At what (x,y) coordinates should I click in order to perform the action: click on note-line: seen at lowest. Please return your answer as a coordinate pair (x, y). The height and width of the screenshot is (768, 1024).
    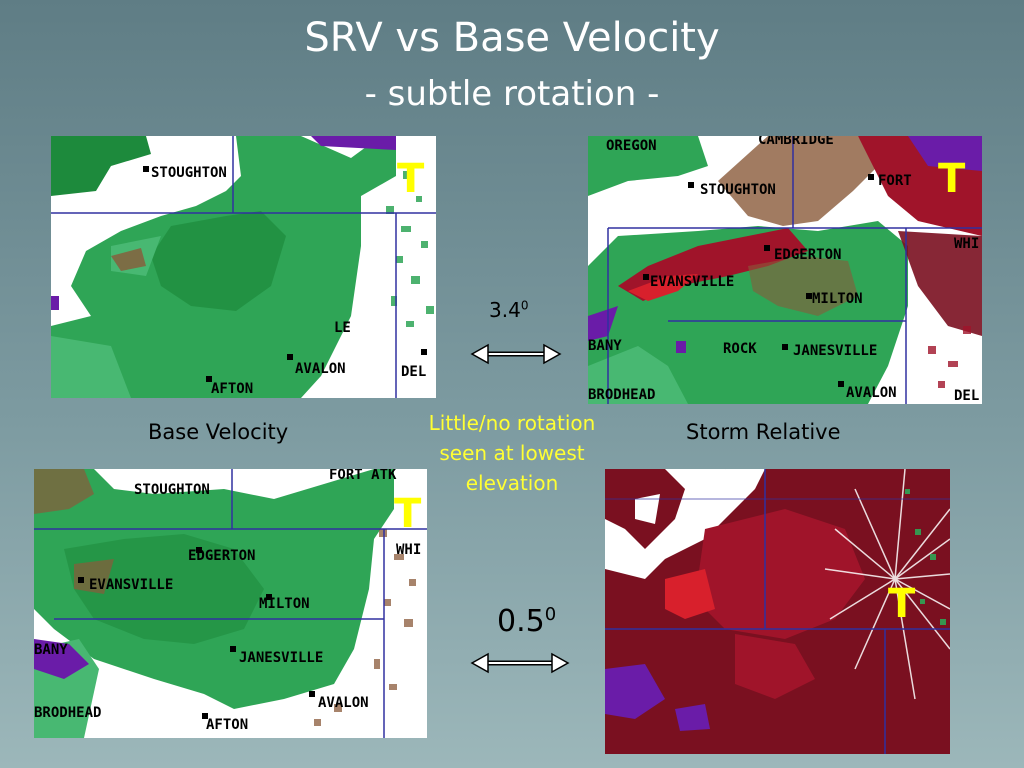
    Looking at the image, I should click on (512, 453).